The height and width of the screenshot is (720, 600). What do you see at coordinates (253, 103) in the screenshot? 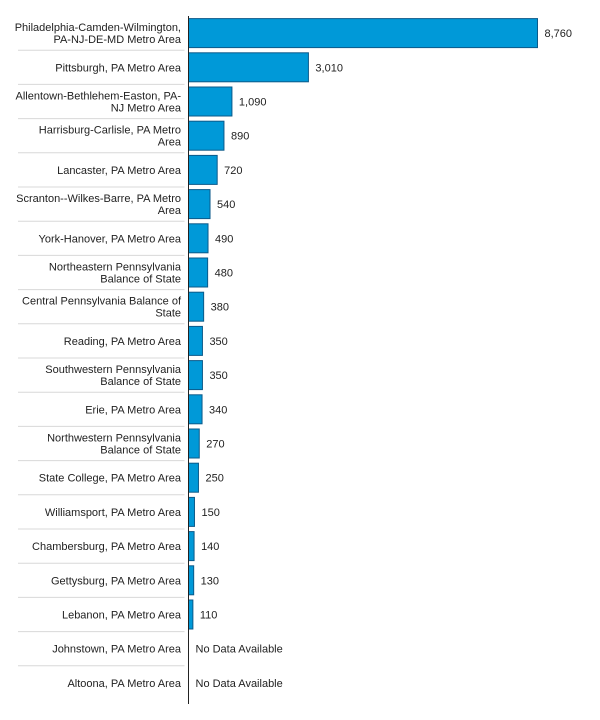
I see `value-label: 1,090` at bounding box center [253, 103].